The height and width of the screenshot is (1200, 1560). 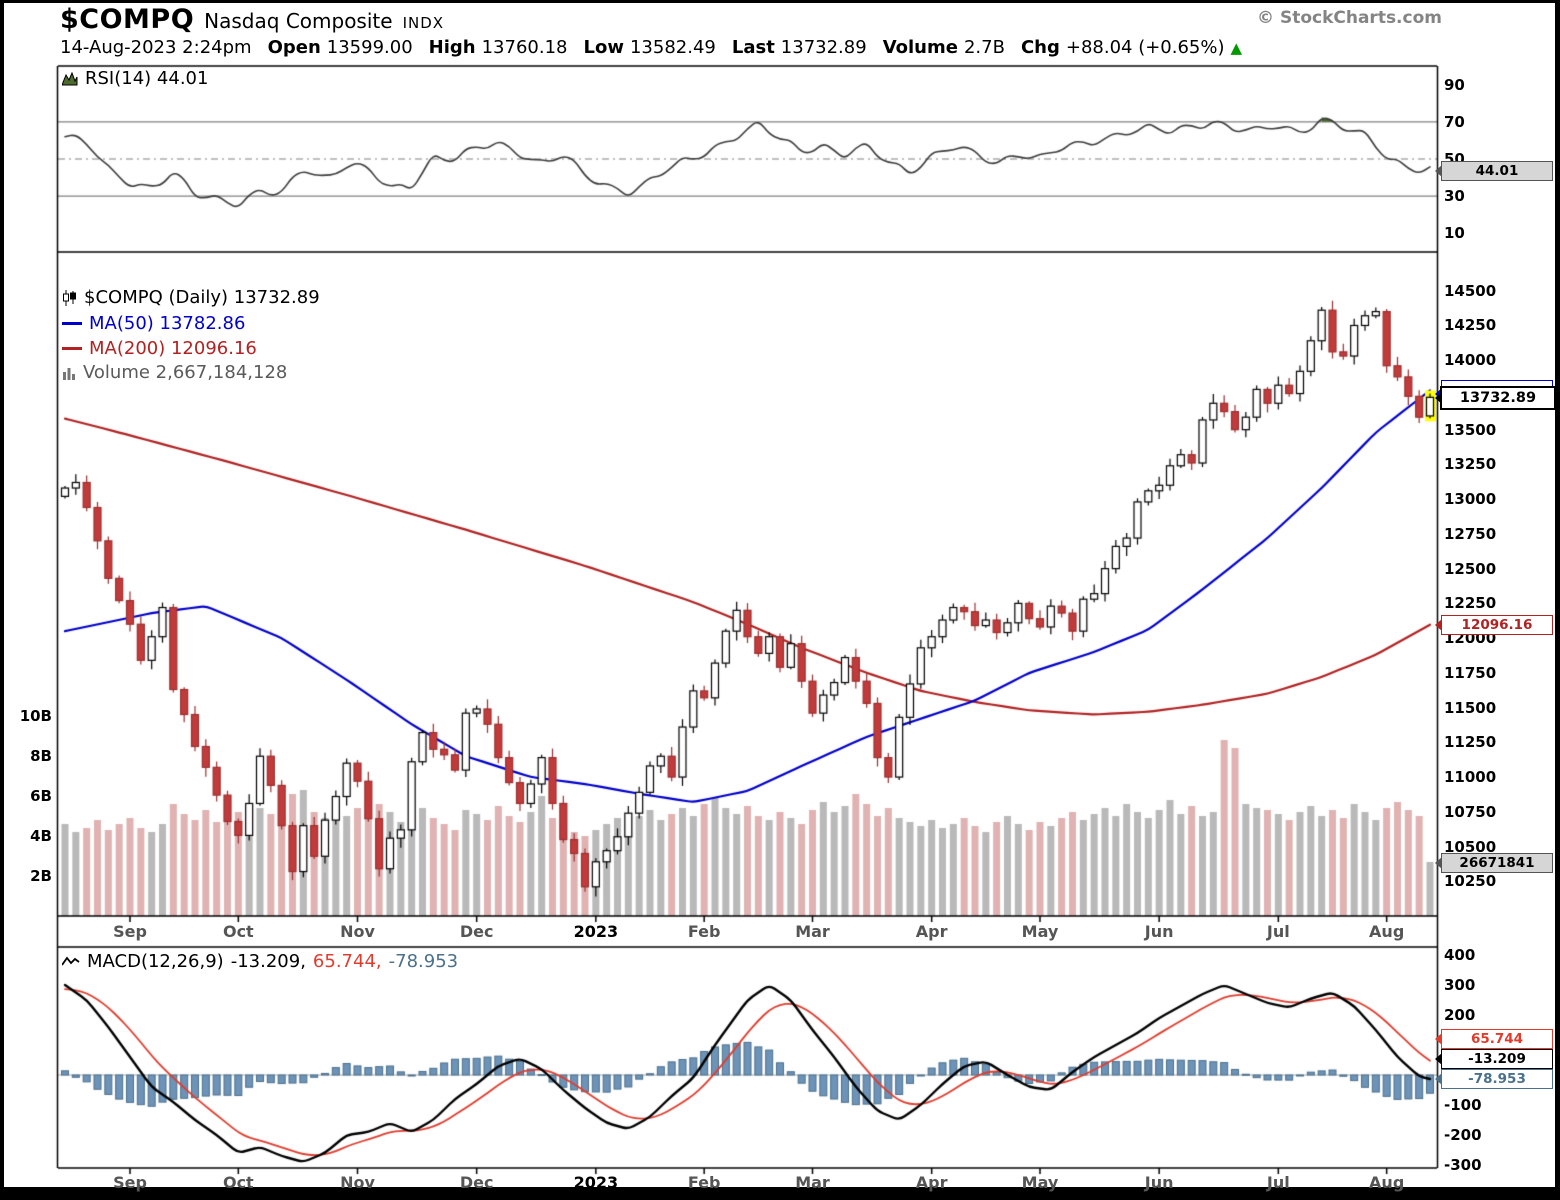 I want to click on price-tick-label: 10500, so click(x=1470, y=846).